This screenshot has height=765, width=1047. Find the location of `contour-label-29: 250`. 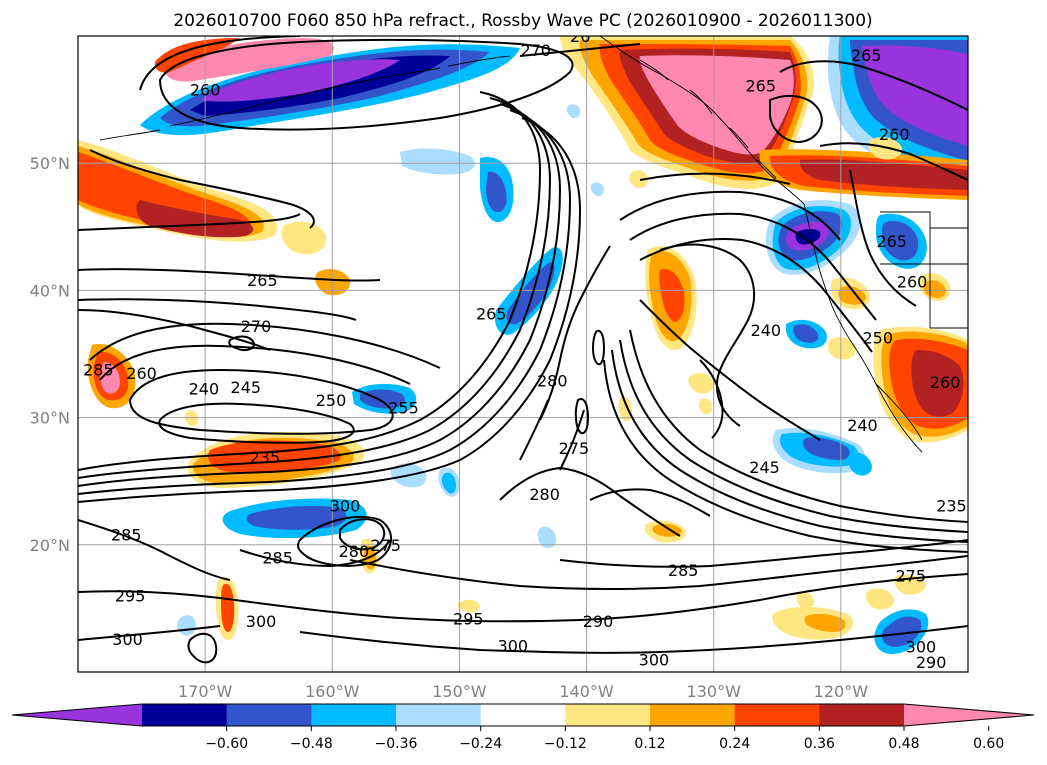

contour-label-29: 250 is located at coordinates (331, 400).